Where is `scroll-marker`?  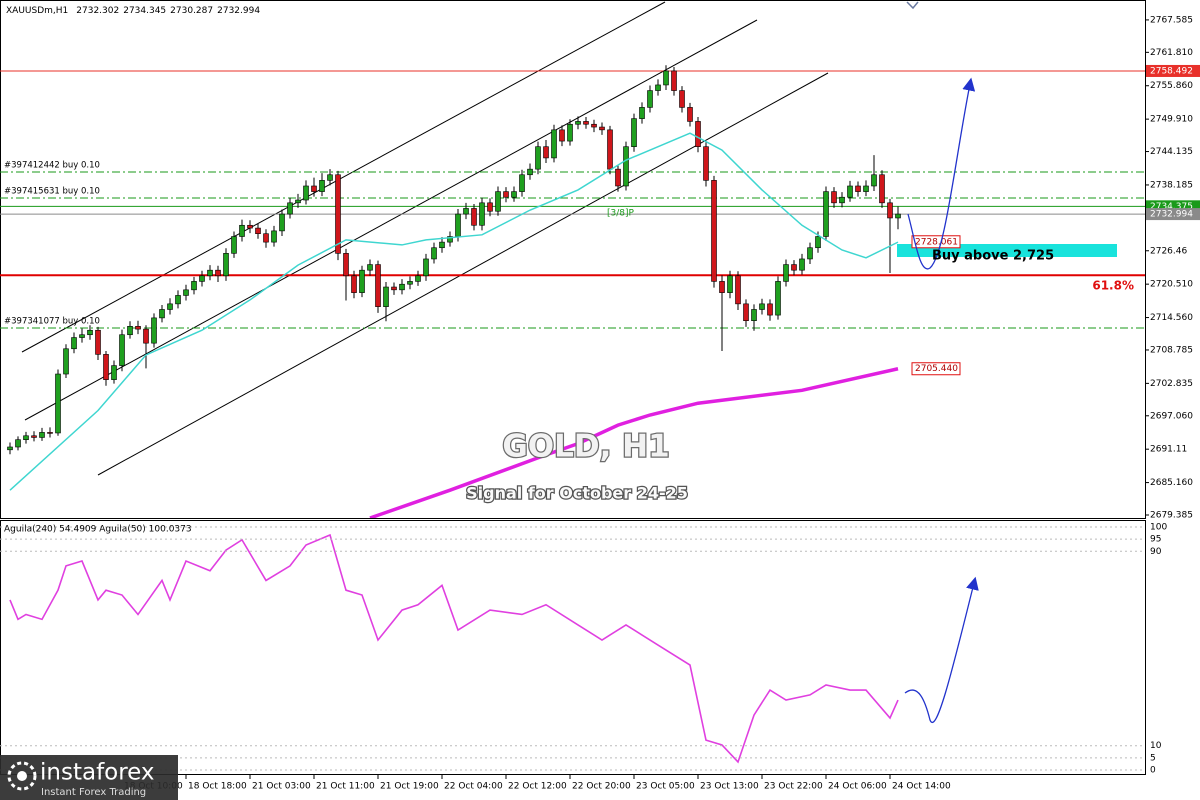 scroll-marker is located at coordinates (912, 5).